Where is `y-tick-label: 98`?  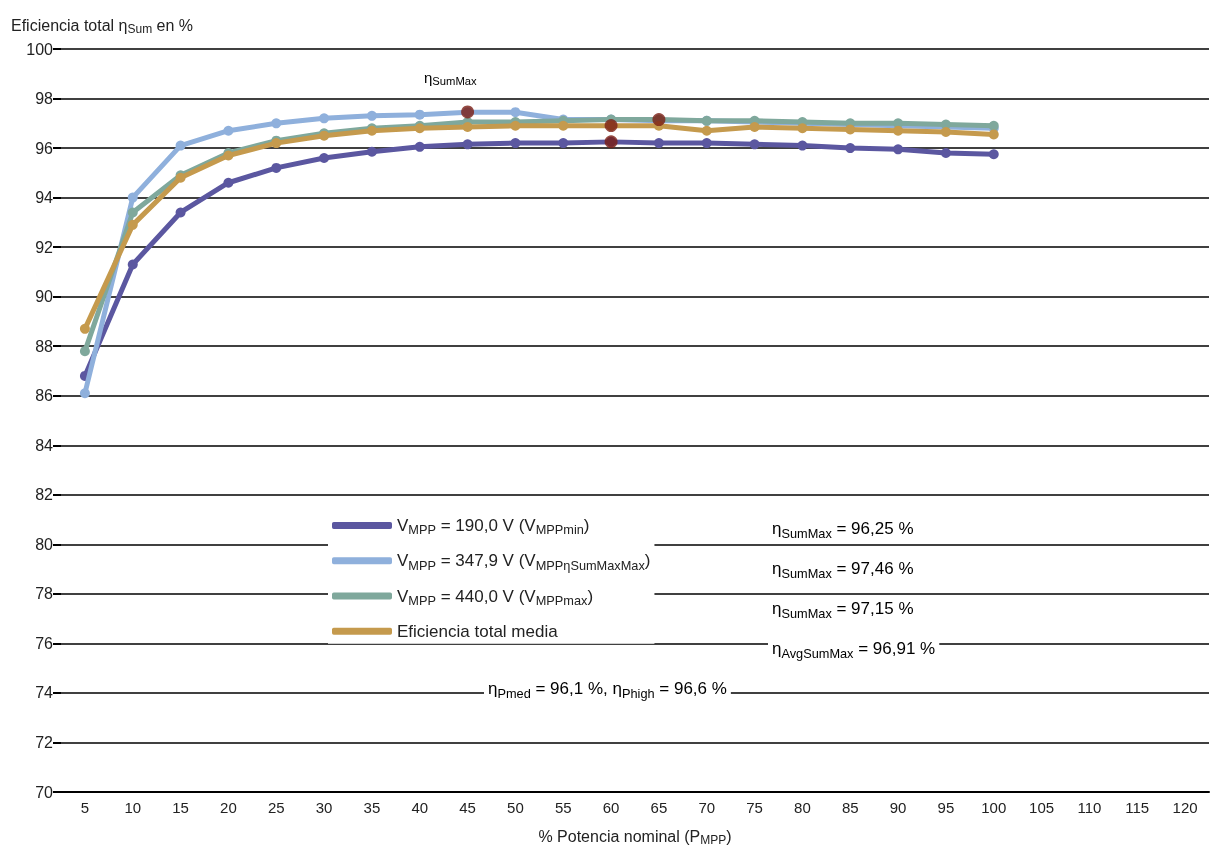 y-tick-label: 98 is located at coordinates (44, 99).